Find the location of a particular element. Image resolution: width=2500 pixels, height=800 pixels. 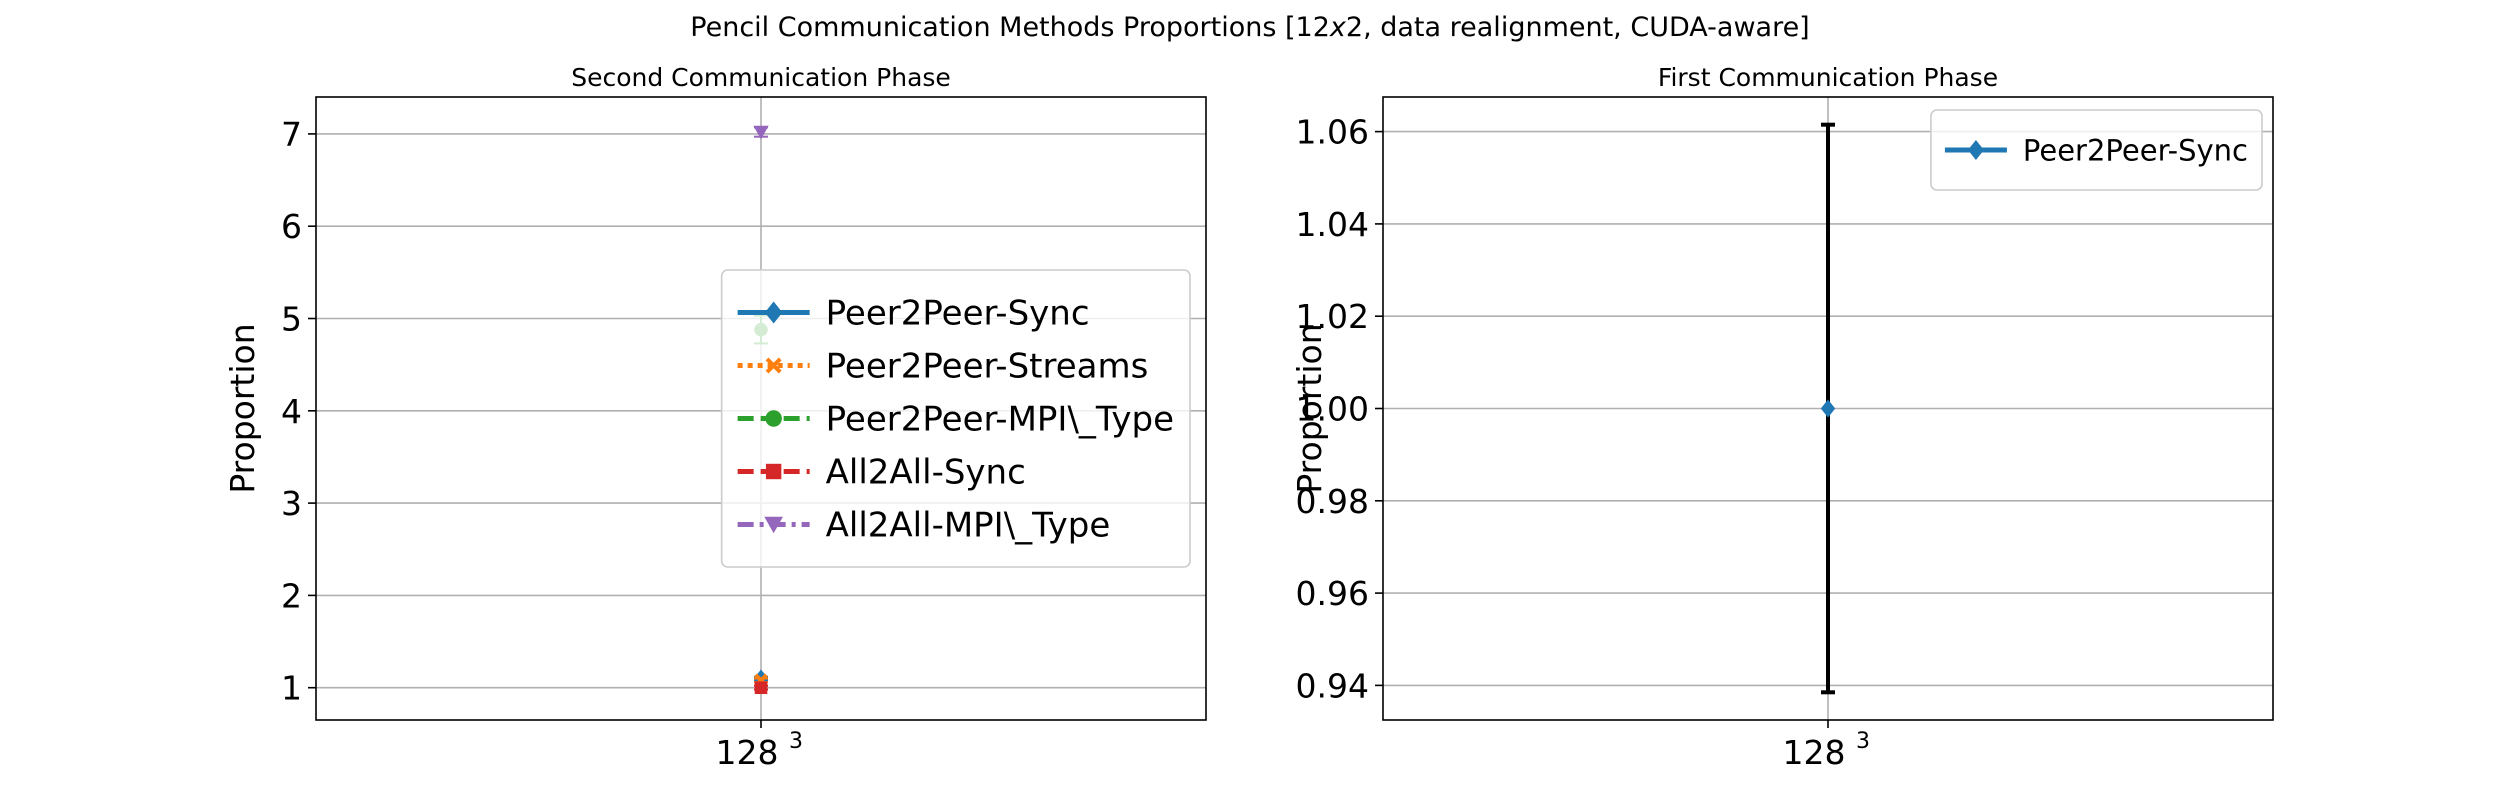

legend-label: All2All-Sync is located at coordinates (926, 473).